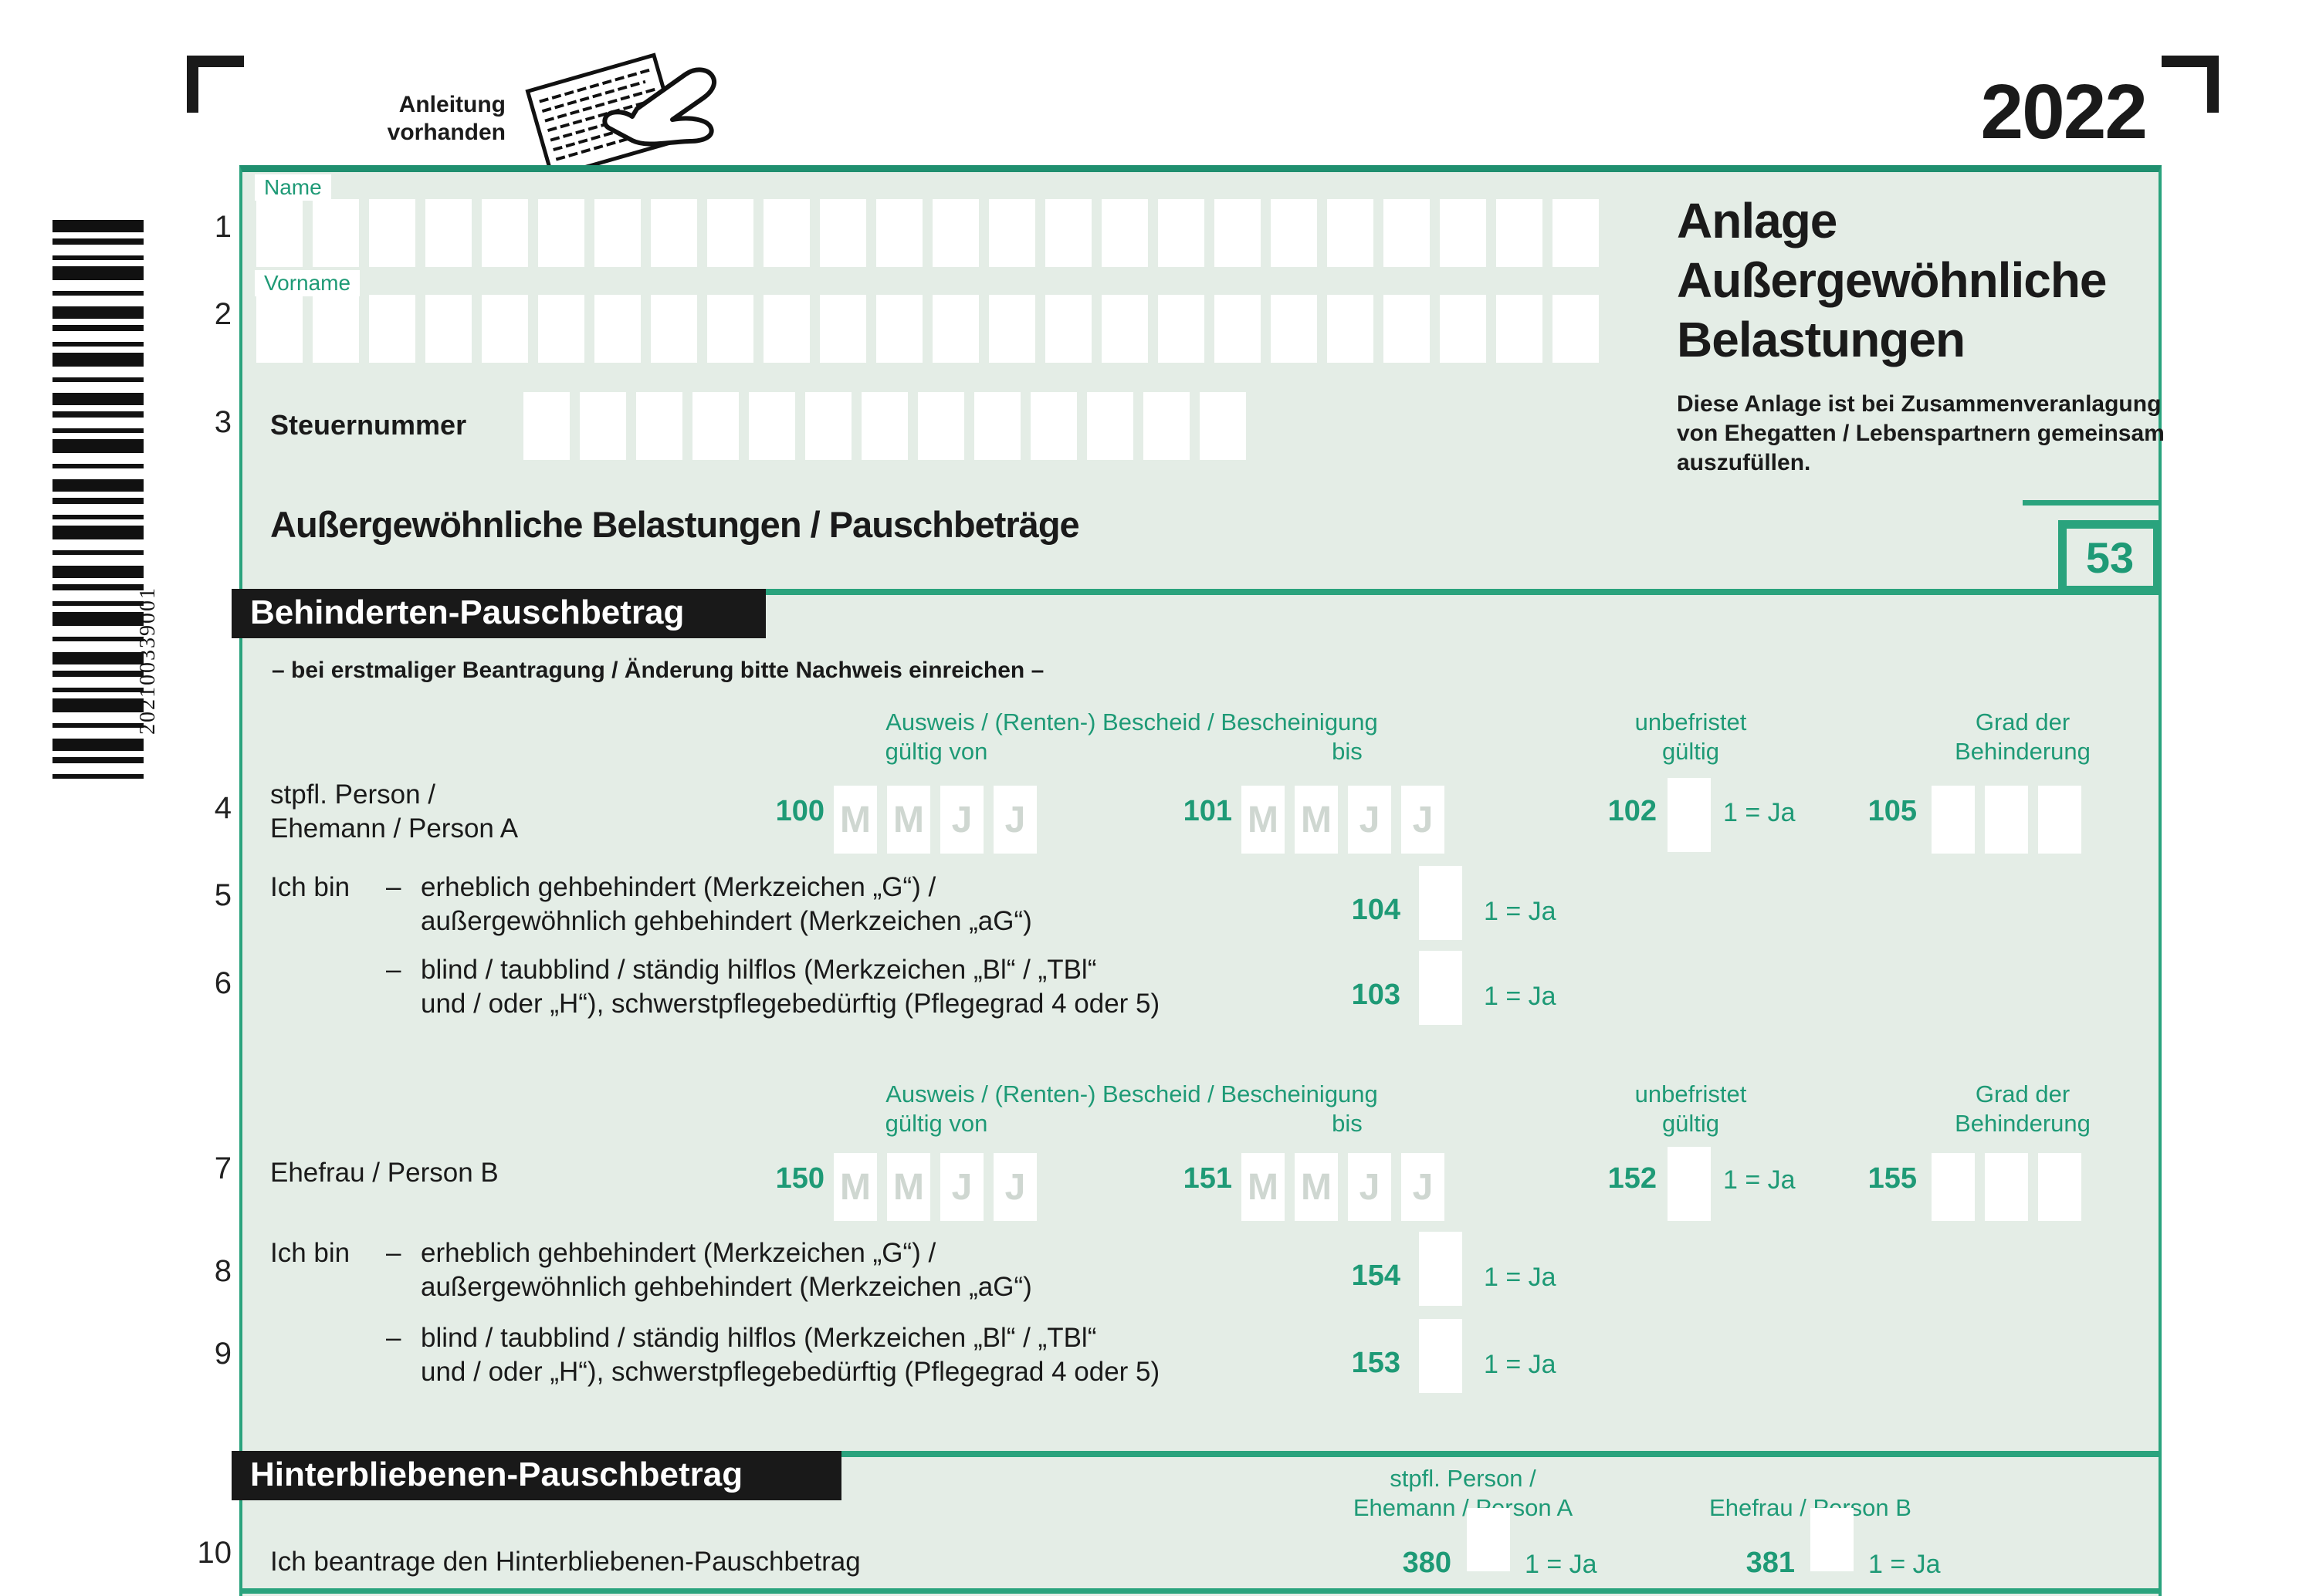  What do you see at coordinates (1690, 722) in the screenshot?
I see `header-unbefristet-1: unbefristet` at bounding box center [1690, 722].